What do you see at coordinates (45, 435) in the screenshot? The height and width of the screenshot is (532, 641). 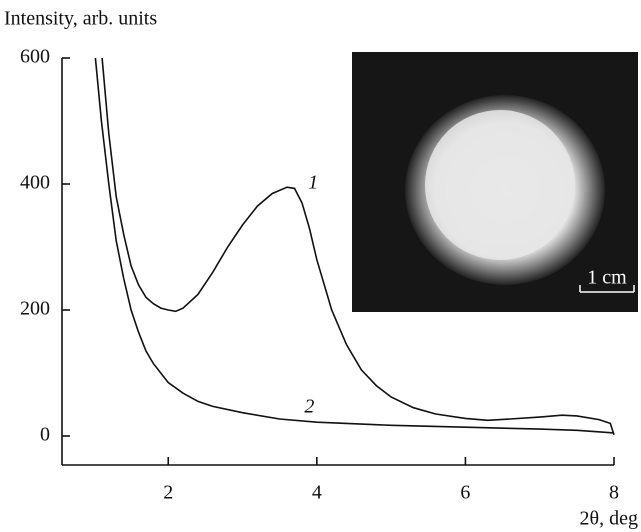 I see `y-tick-label: 0` at bounding box center [45, 435].